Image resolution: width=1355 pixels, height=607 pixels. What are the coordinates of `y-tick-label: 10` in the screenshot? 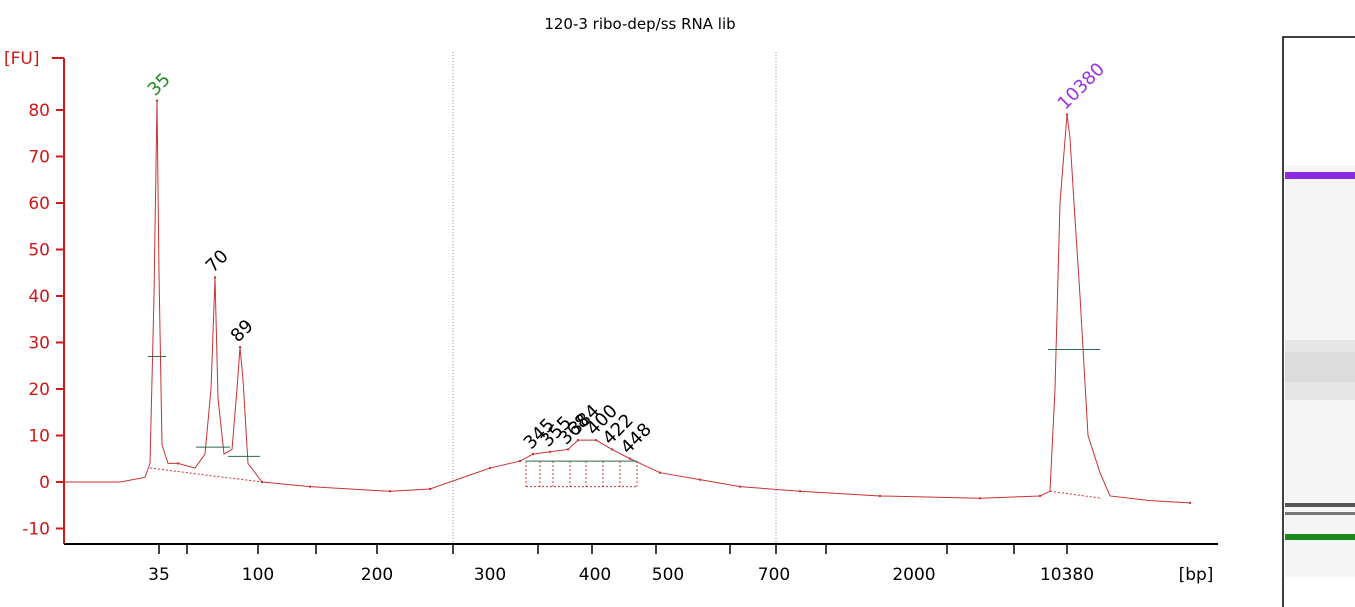 It's located at (39, 437).